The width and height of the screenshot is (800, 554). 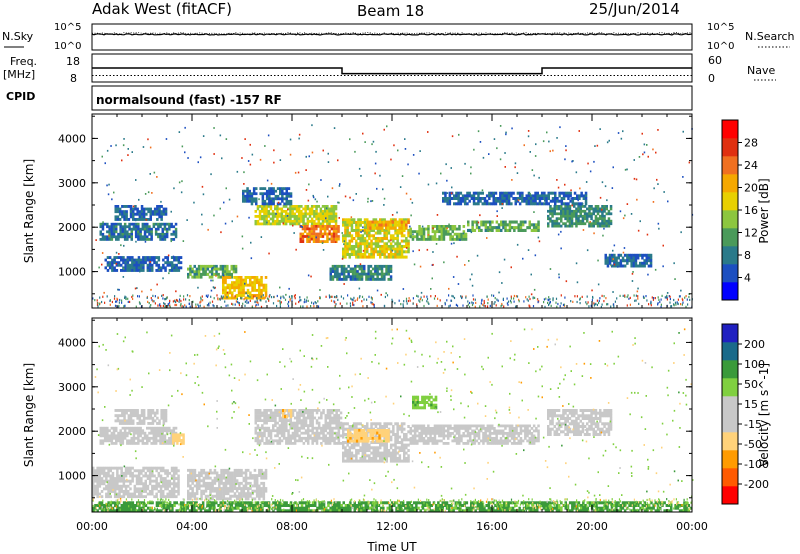 I want to click on freq-label: Freq., so click(x=23, y=61).